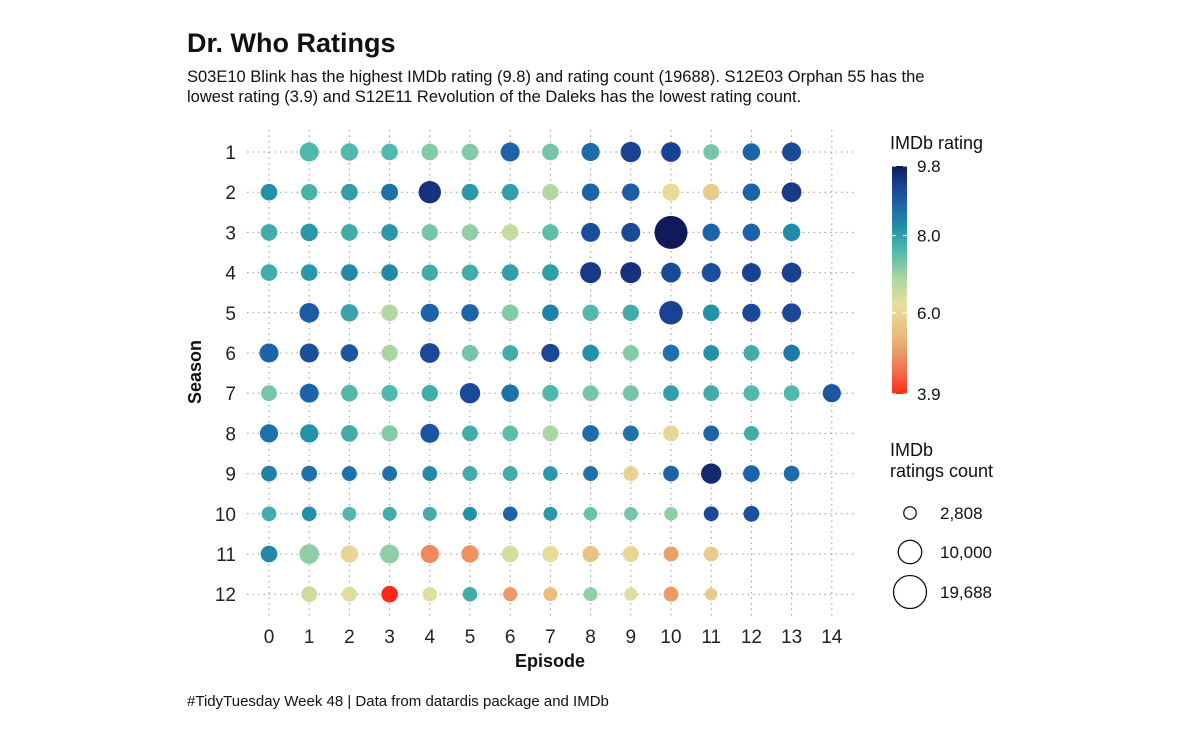 This screenshot has width=1200, height=741. Describe the element at coordinates (966, 552) in the screenshot. I see `size-legend-label: 10,000` at that location.